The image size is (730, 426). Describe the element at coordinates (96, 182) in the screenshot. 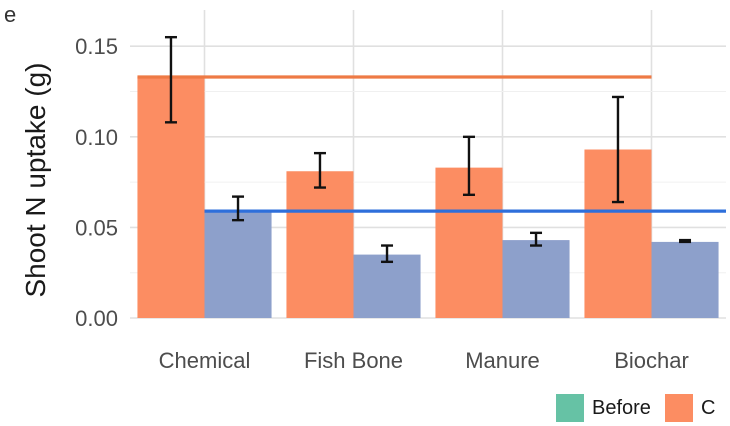

I see `y-axis-ticks: 0.00 0.05 0.10 0.15` at that location.